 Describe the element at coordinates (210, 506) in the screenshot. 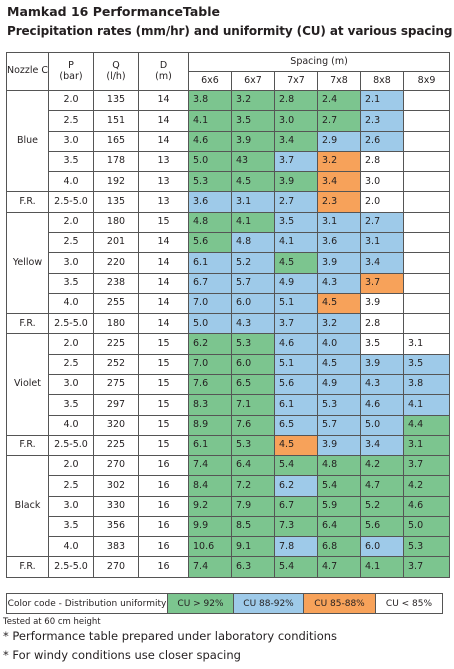

I see `precip-cell: 9.2` at that location.